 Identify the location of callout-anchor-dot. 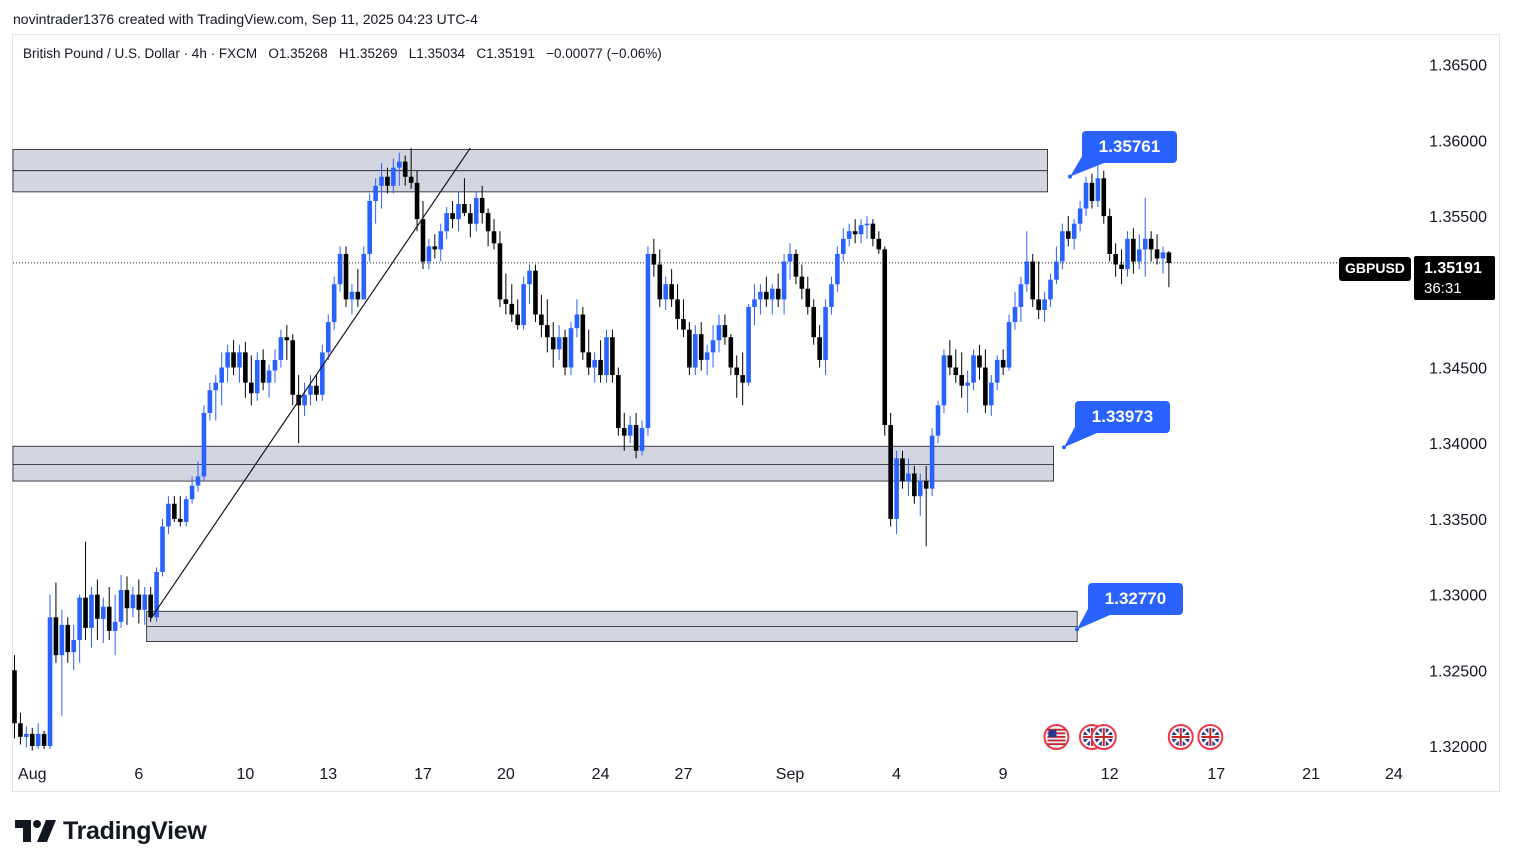
(1070, 176).